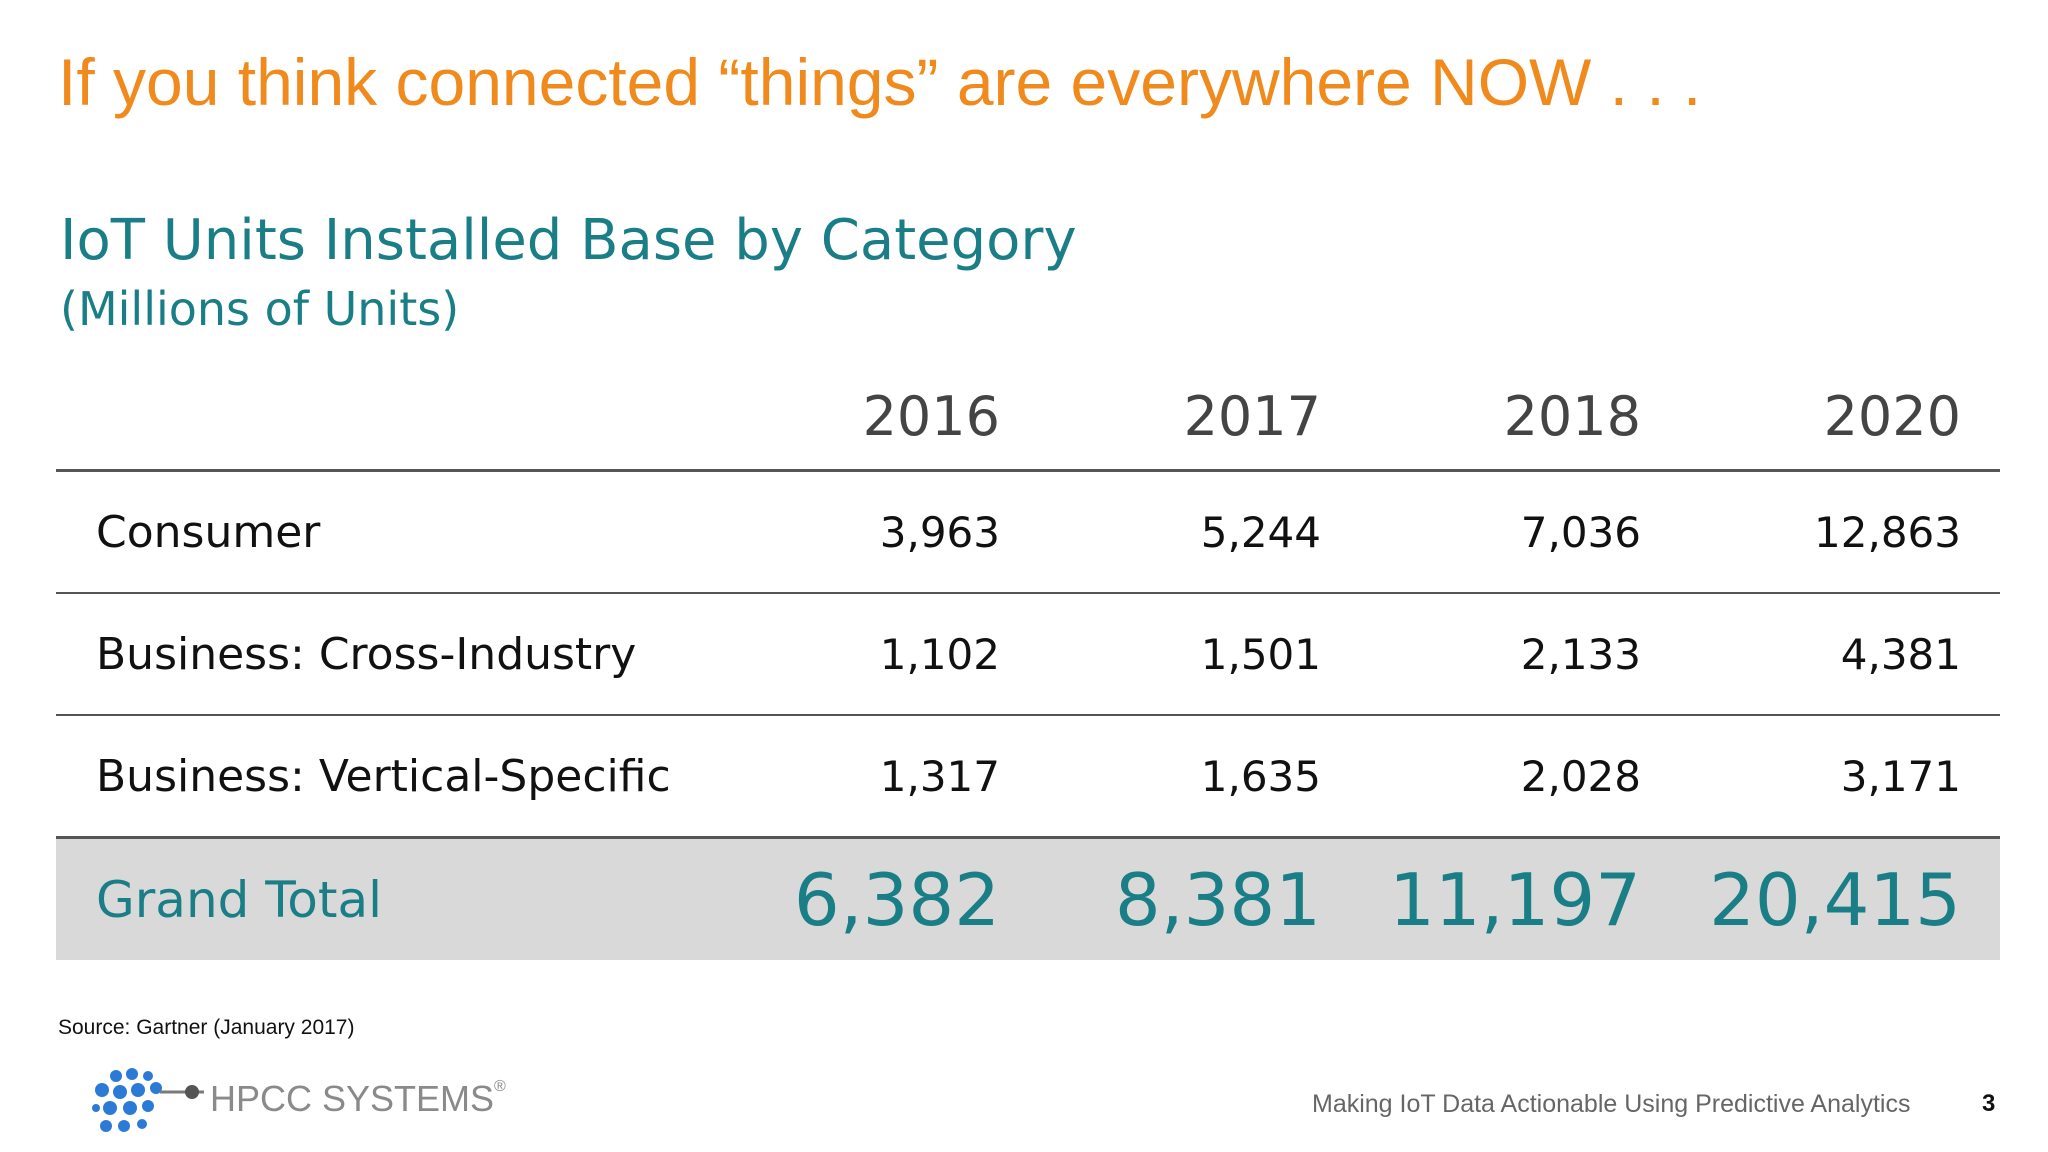  What do you see at coordinates (208, 532) in the screenshot?
I see `row-category: Consumer` at bounding box center [208, 532].